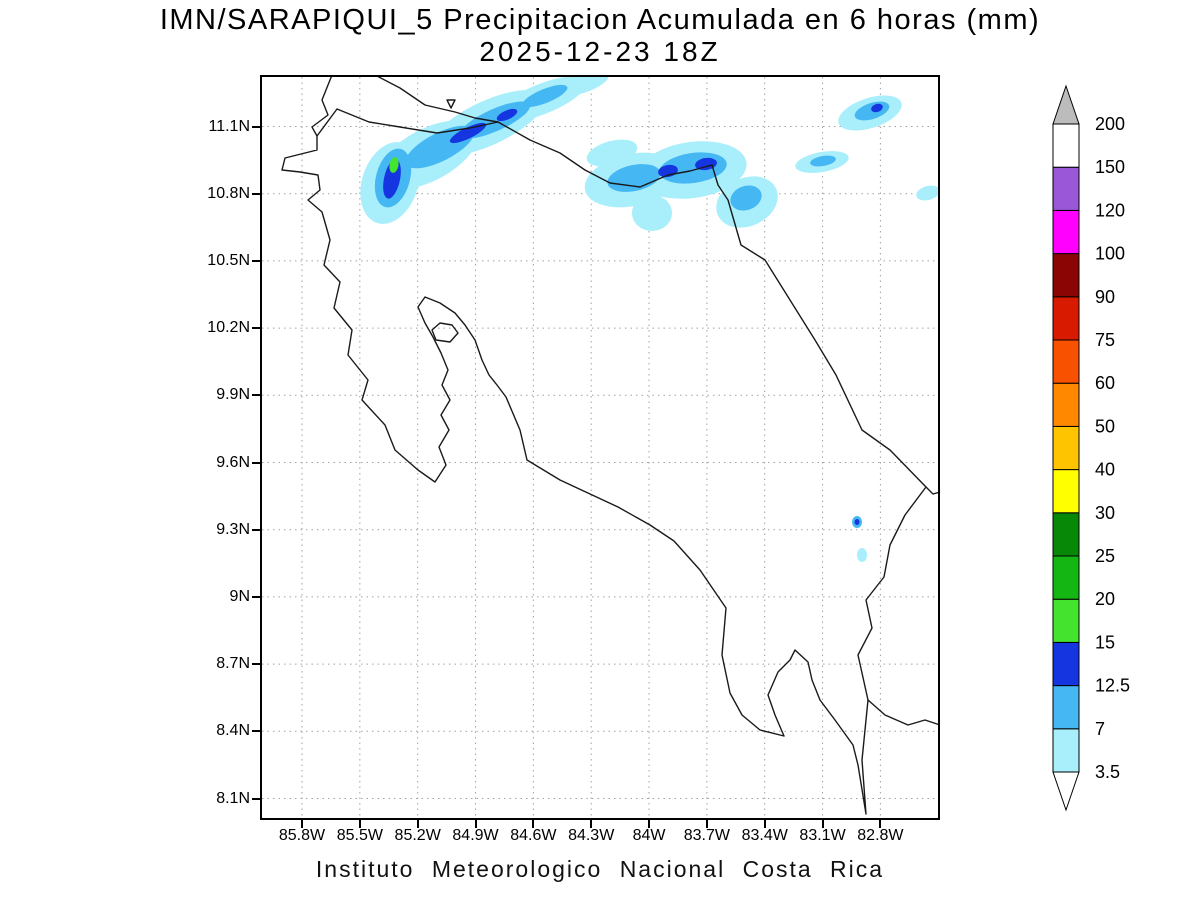 The image size is (1200, 900). Describe the element at coordinates (880, 835) in the screenshot. I see `lon-tick-label: 82.8W` at that location.